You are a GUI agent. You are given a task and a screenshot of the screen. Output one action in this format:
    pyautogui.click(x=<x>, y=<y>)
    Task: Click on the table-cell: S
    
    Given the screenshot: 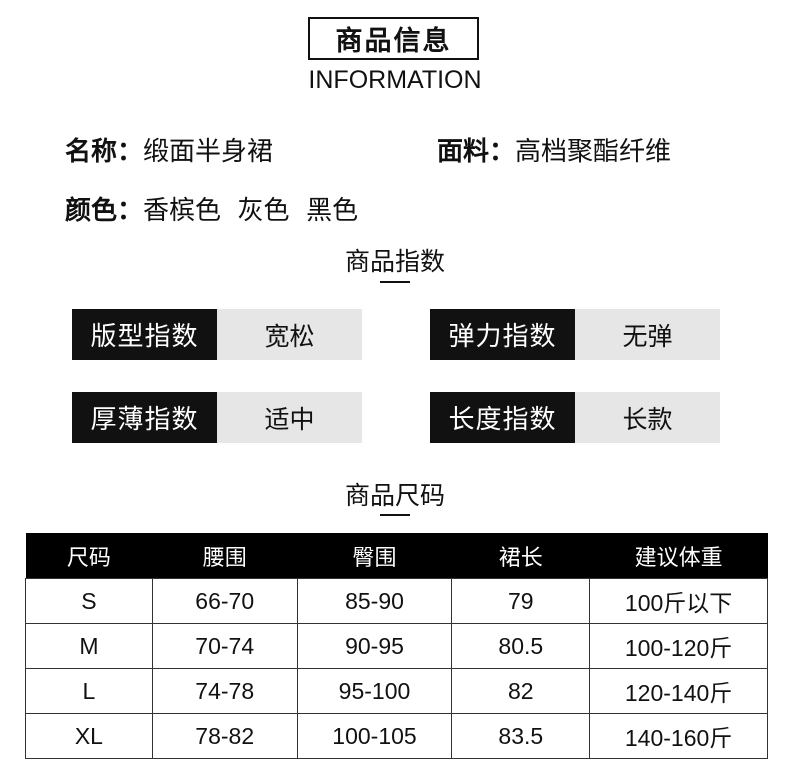 What is the action you would take?
    pyautogui.click(x=89, y=601)
    